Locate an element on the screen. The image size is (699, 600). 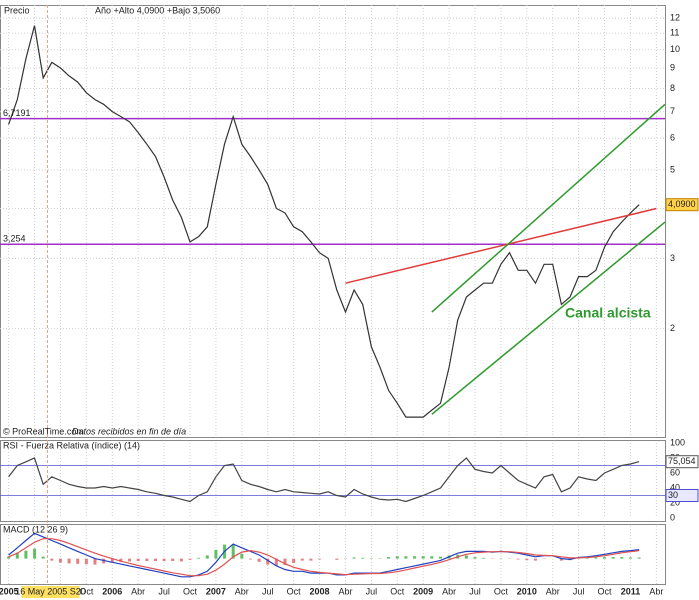
rsi-title: RSI - Fuerza Relativa (índice) (14) is located at coordinates (71, 445).